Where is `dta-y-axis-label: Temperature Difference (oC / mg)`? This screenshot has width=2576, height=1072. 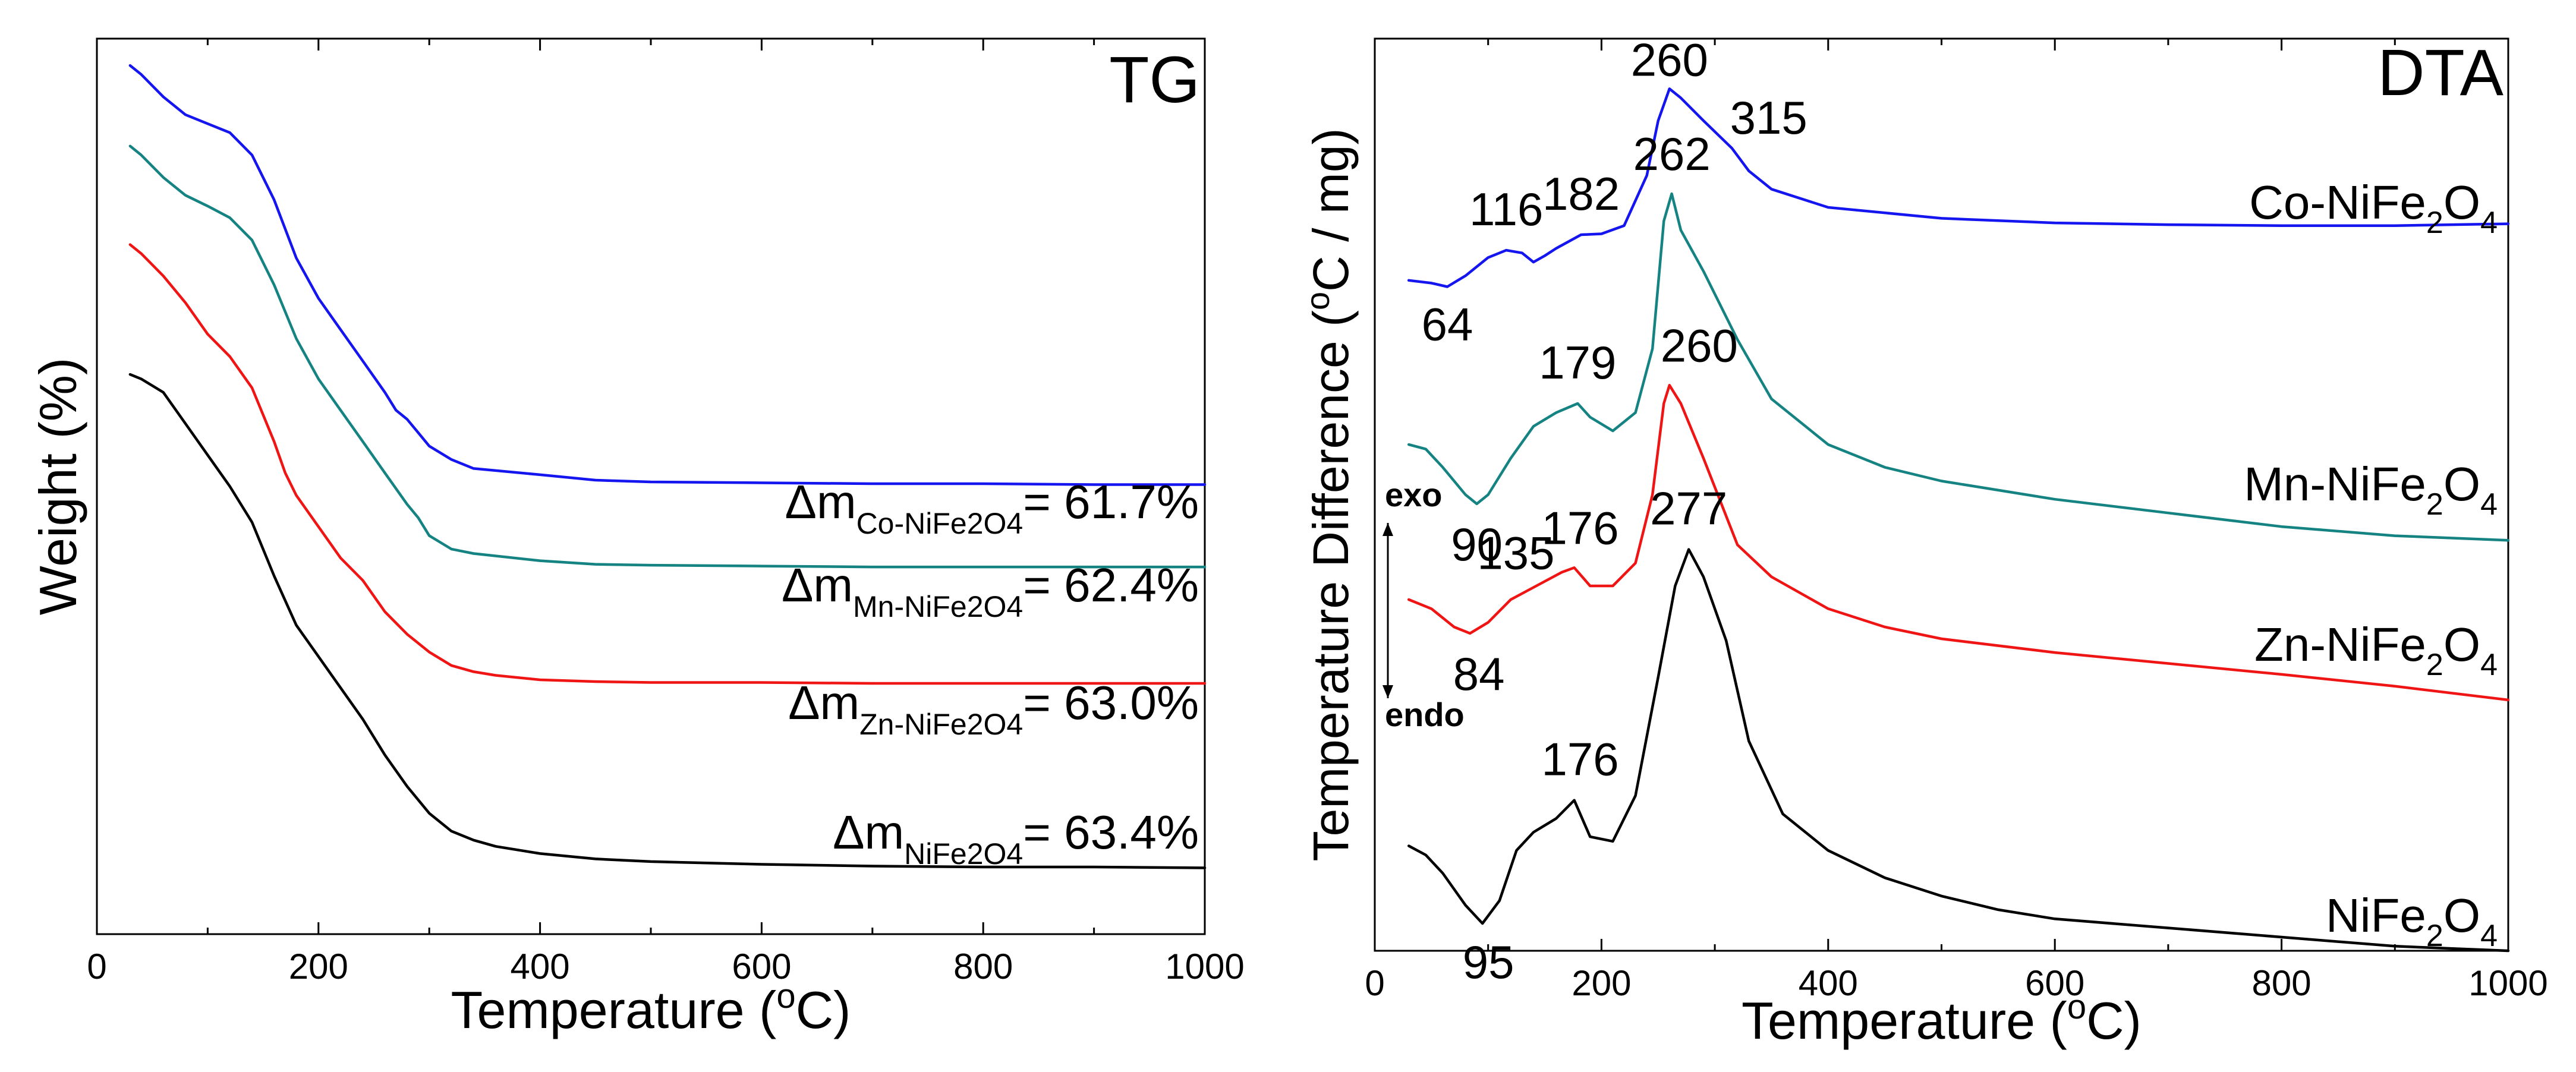 dta-y-axis-label: Temperature Difference (oC / mg) is located at coordinates (1329, 494).